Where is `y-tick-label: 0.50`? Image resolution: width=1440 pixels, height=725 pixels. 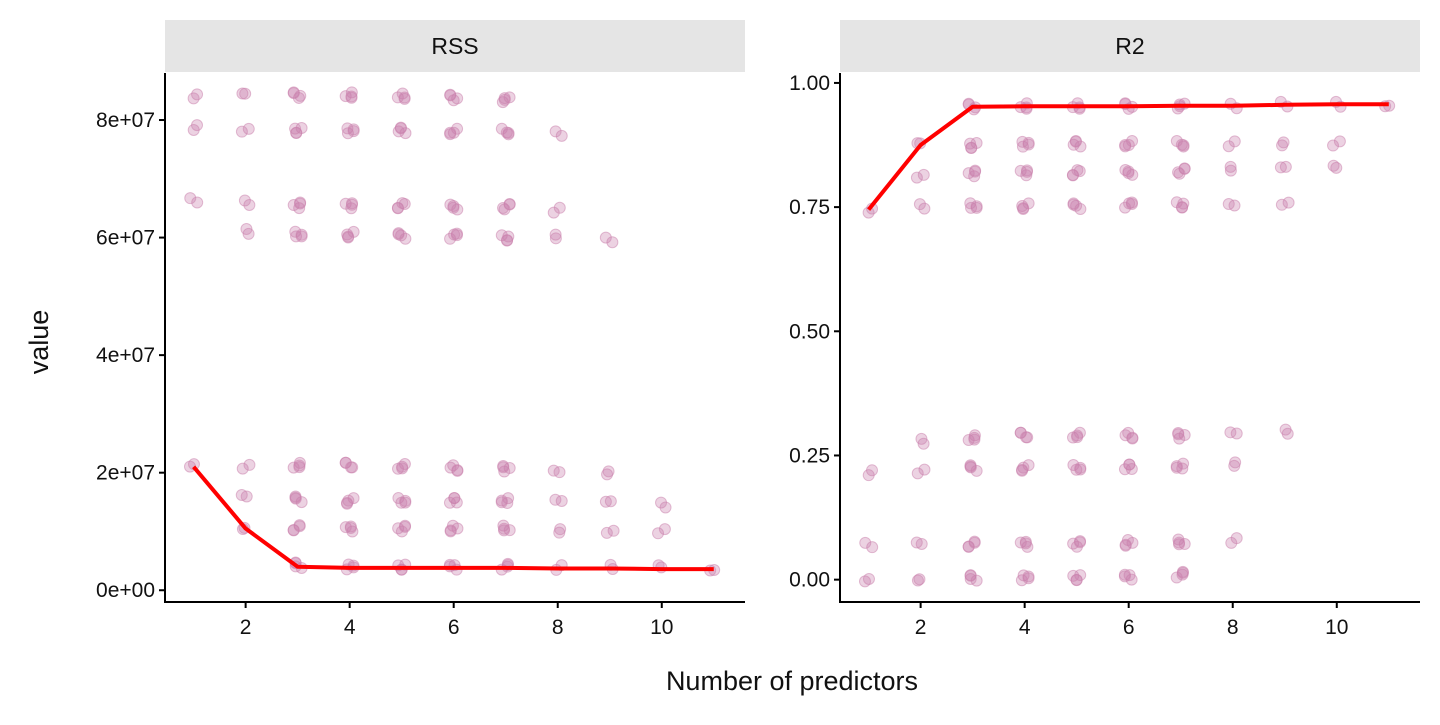 y-tick-label: 0.50 is located at coordinates (809, 331).